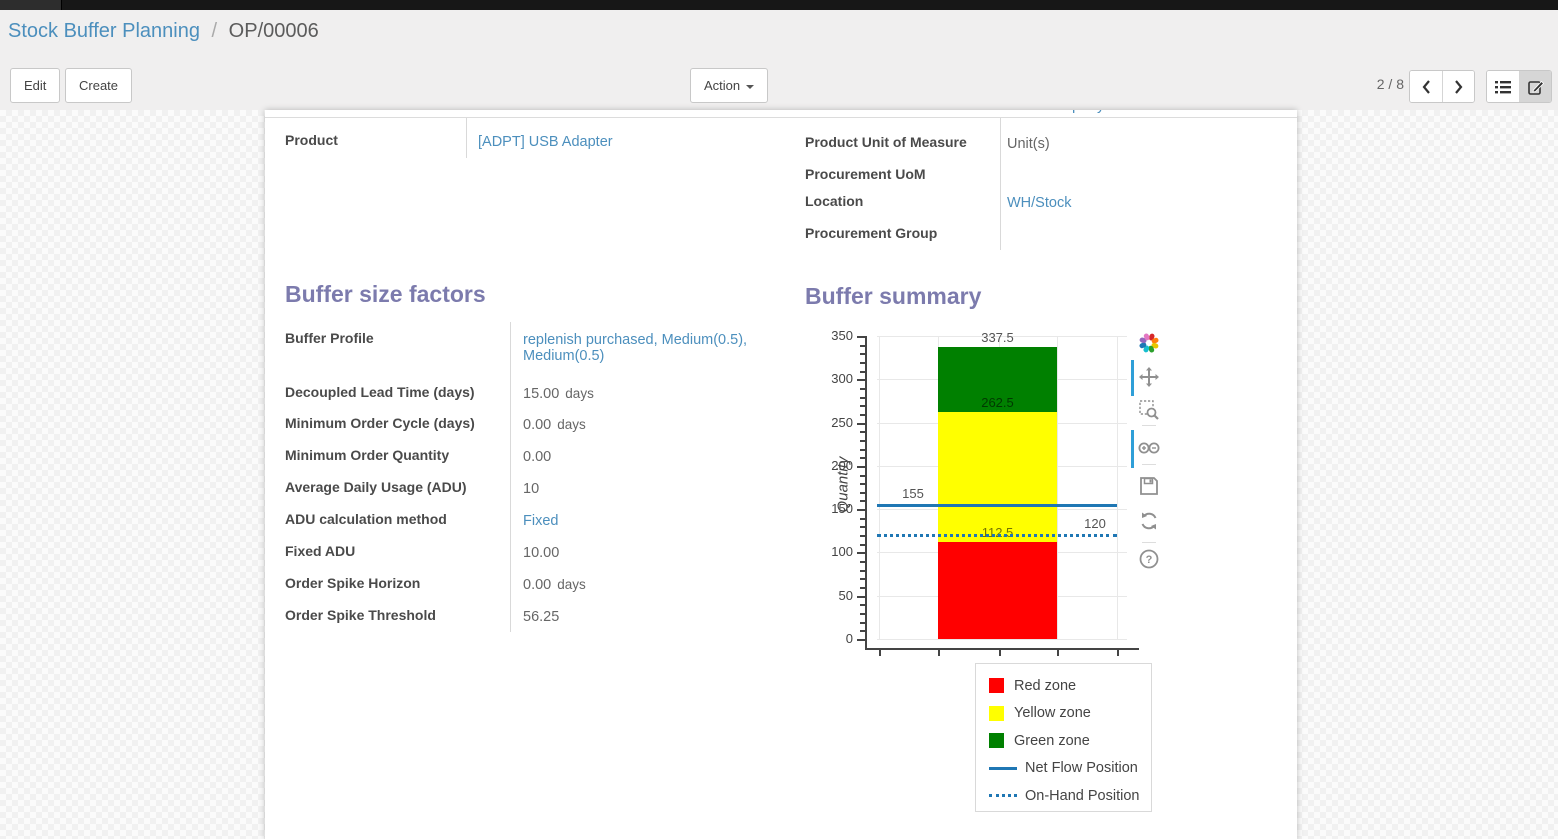 This screenshot has height=839, width=1558. Describe the element at coordinates (1063, 686) in the screenshot. I see `legend-item-red-zone: Red zone` at that location.